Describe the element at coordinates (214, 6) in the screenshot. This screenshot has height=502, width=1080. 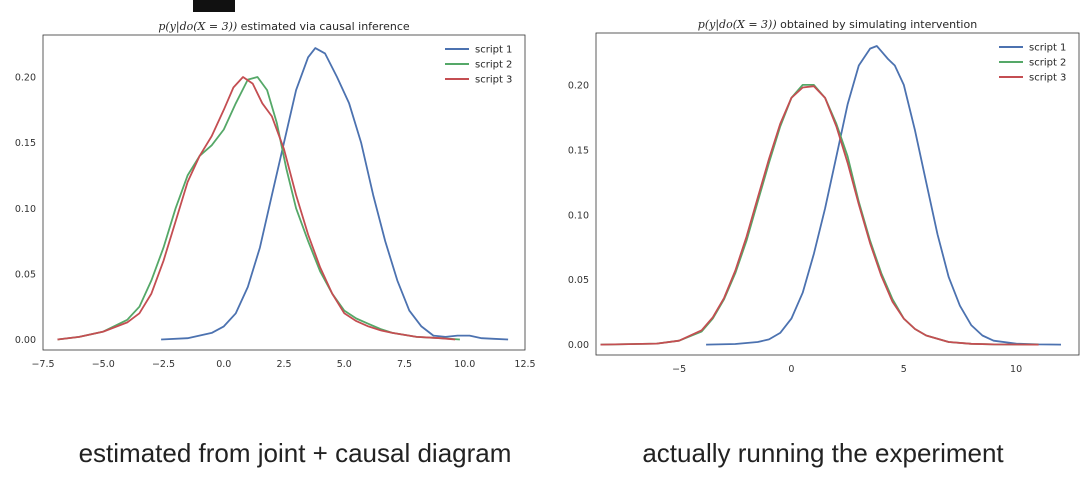
I see `cropped-heading-fragment` at that location.